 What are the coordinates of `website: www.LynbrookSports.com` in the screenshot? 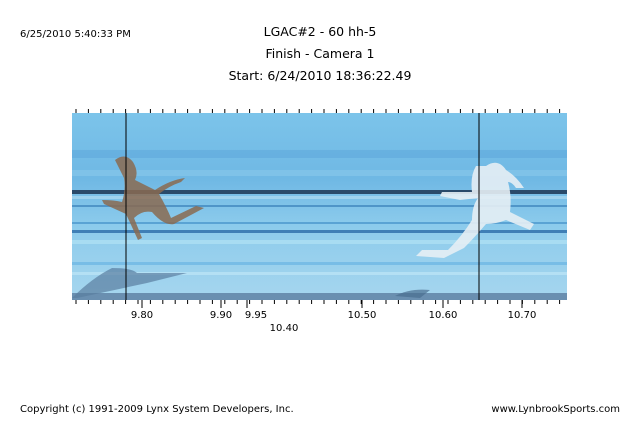 It's located at (555, 409).